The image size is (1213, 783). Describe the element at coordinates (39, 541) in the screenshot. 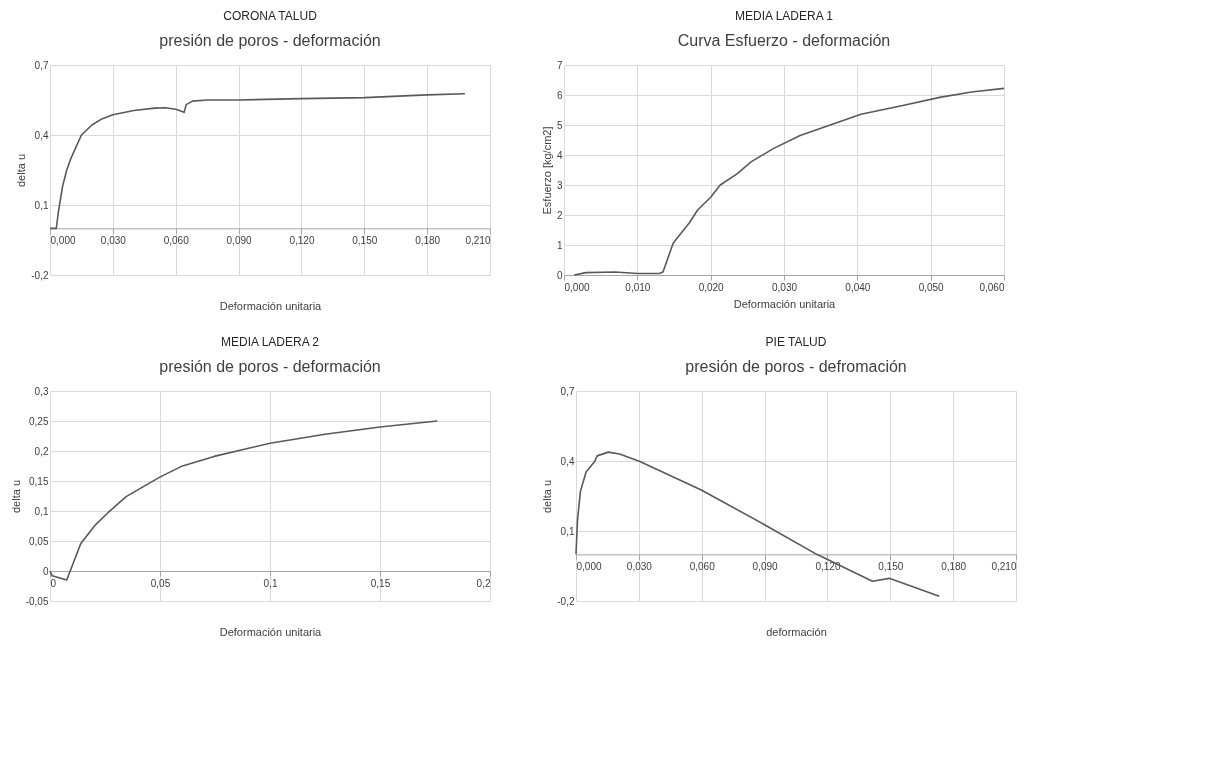

I see `y-tick-label: 0,05` at that location.